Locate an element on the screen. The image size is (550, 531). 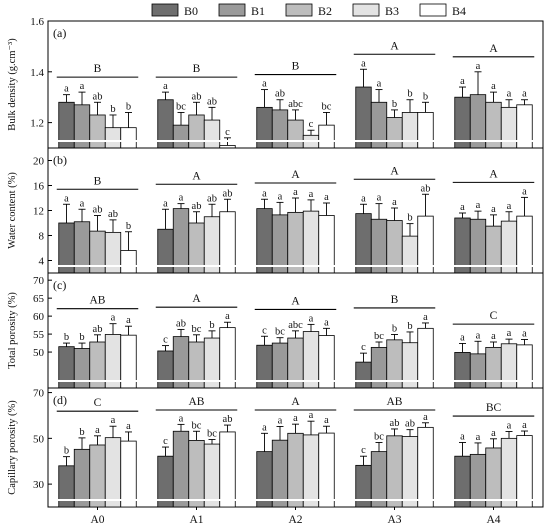
legend-swatch-b1 is located at coordinates (232, 10).